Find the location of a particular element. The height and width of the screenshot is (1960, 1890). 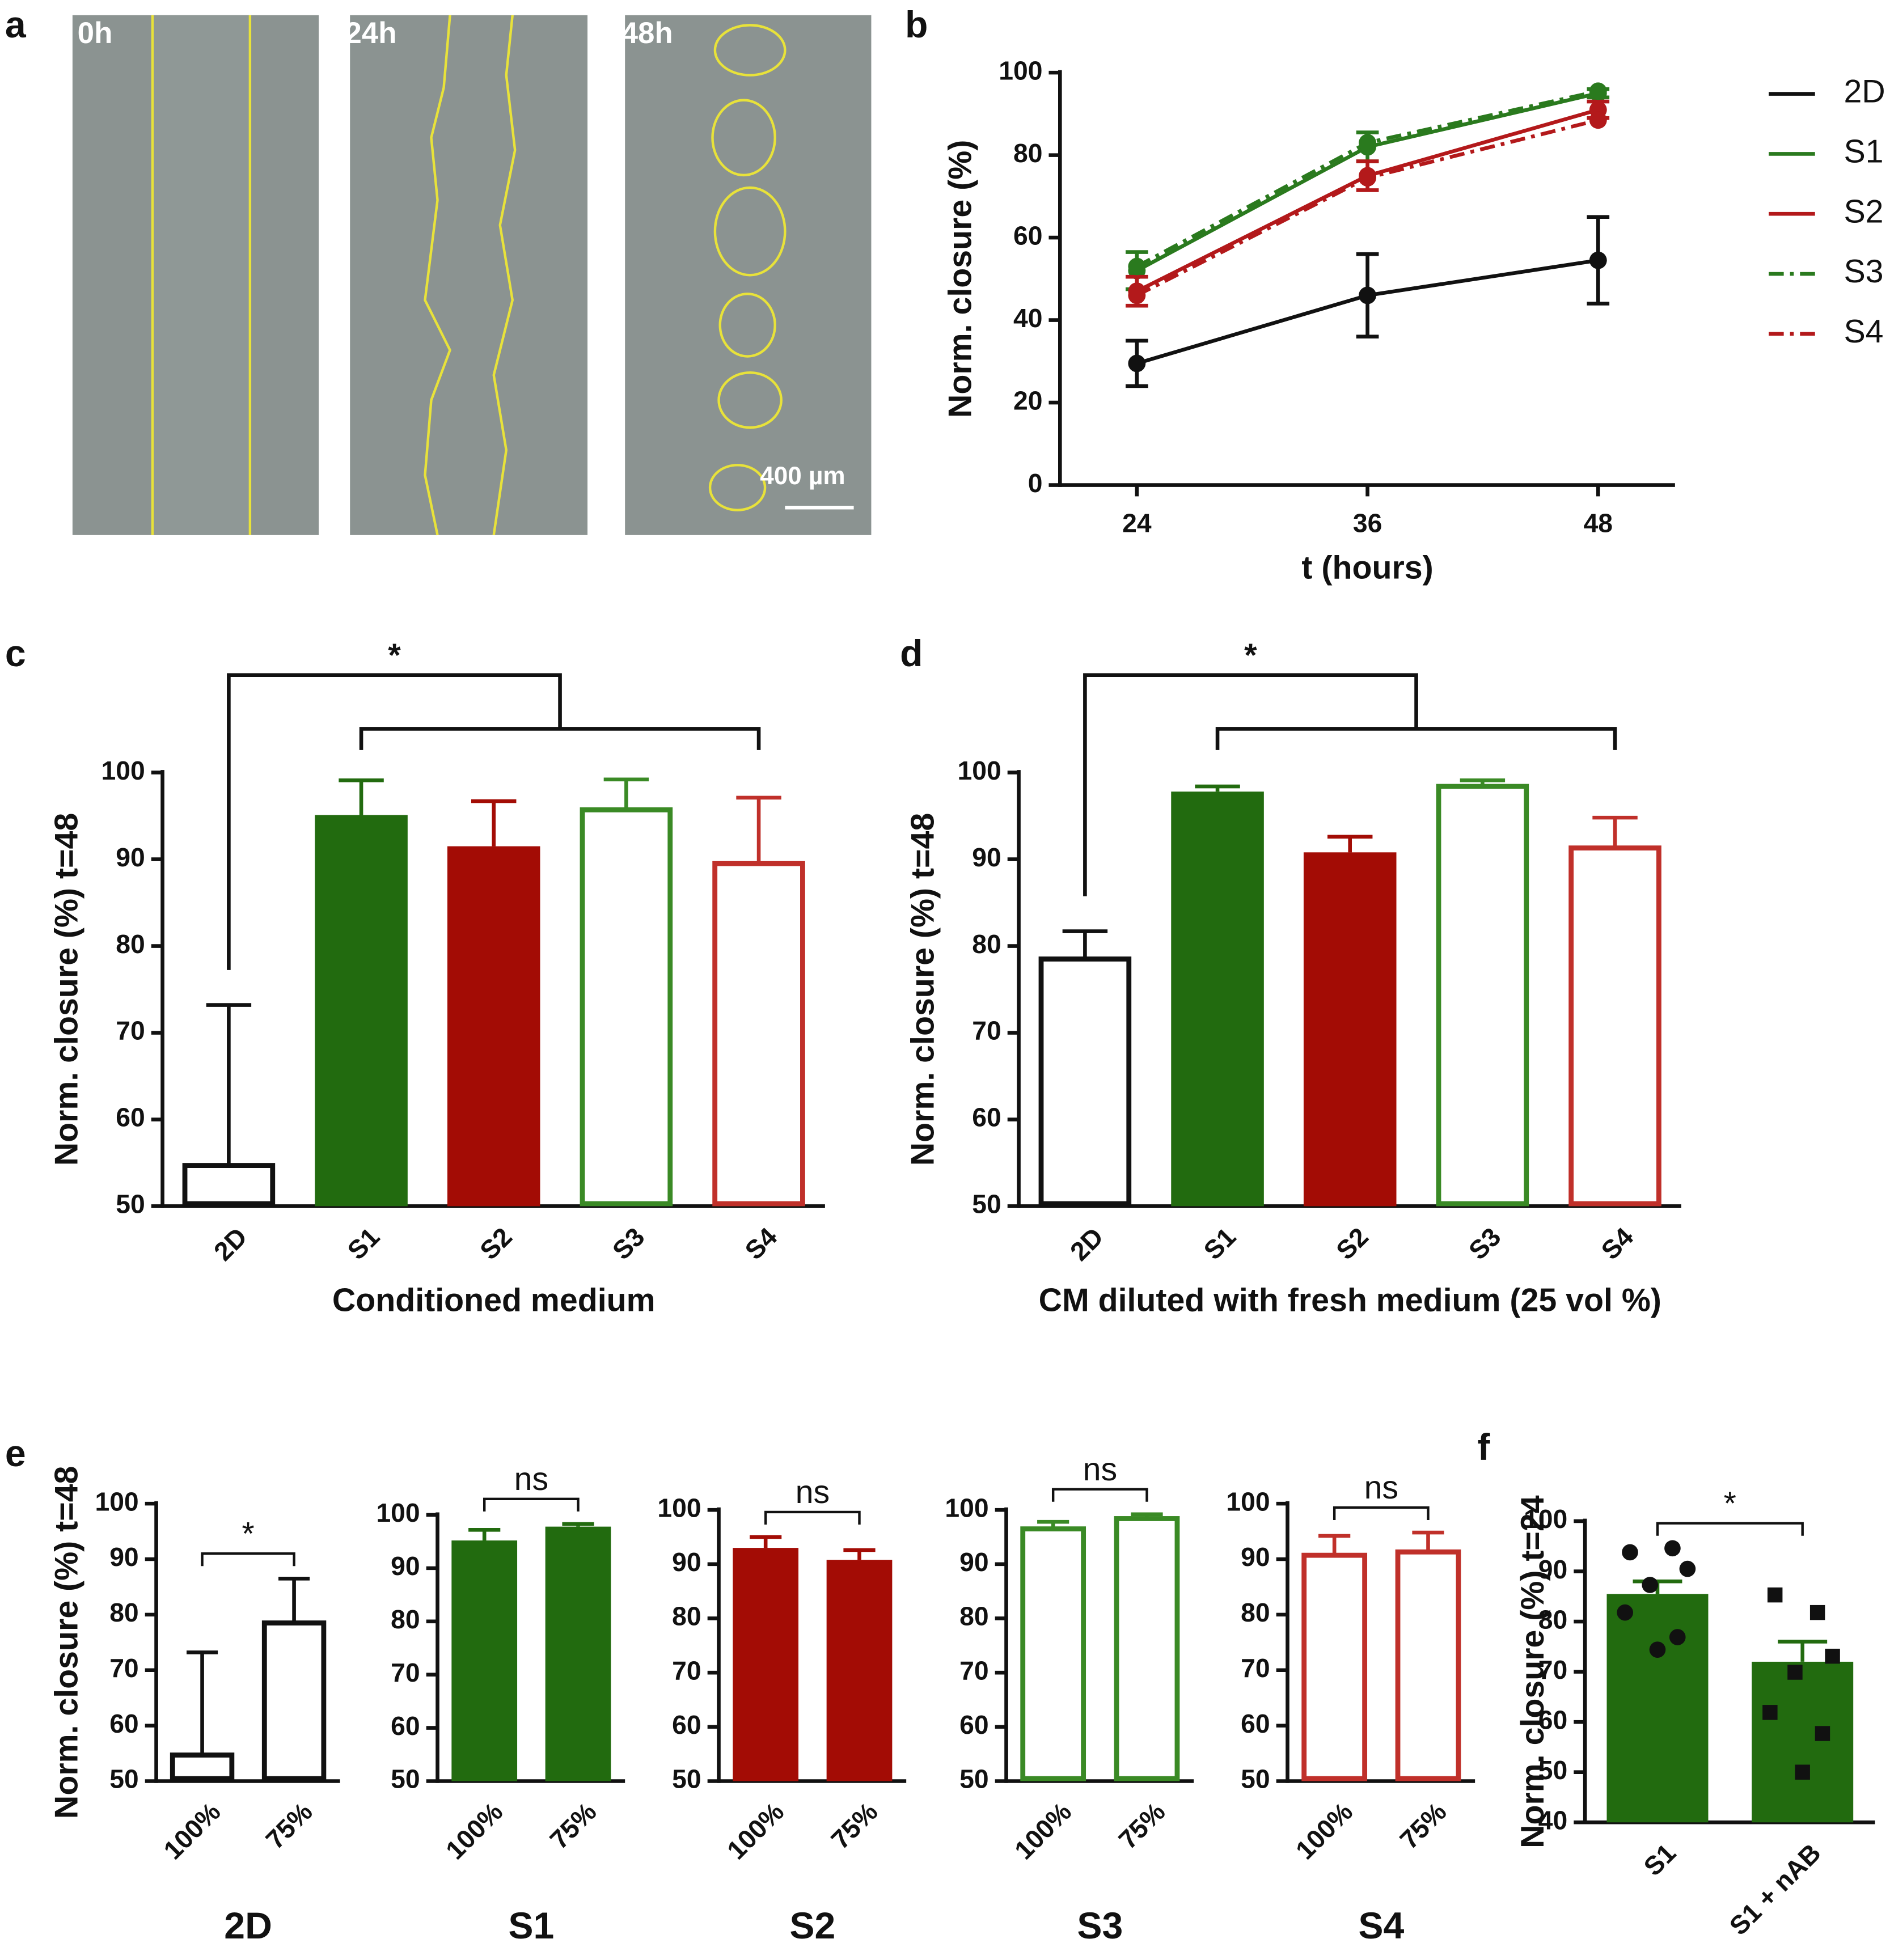

x-tick-label: 36 is located at coordinates (1367, 523).